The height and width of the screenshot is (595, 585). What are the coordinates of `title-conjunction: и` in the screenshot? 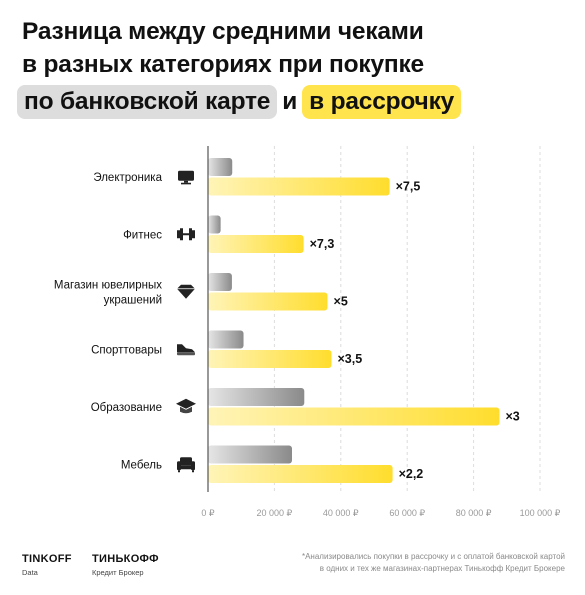 It's located at (290, 101).